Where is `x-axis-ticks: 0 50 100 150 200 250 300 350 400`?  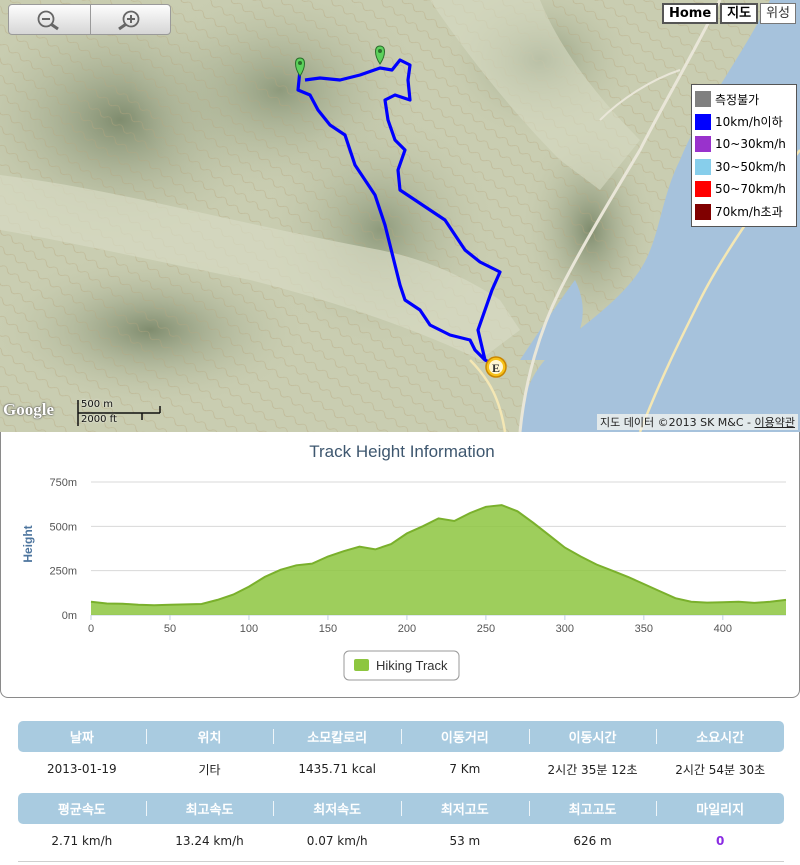 x-axis-ticks: 0 50 100 150 200 250 300 350 400 is located at coordinates (410, 625).